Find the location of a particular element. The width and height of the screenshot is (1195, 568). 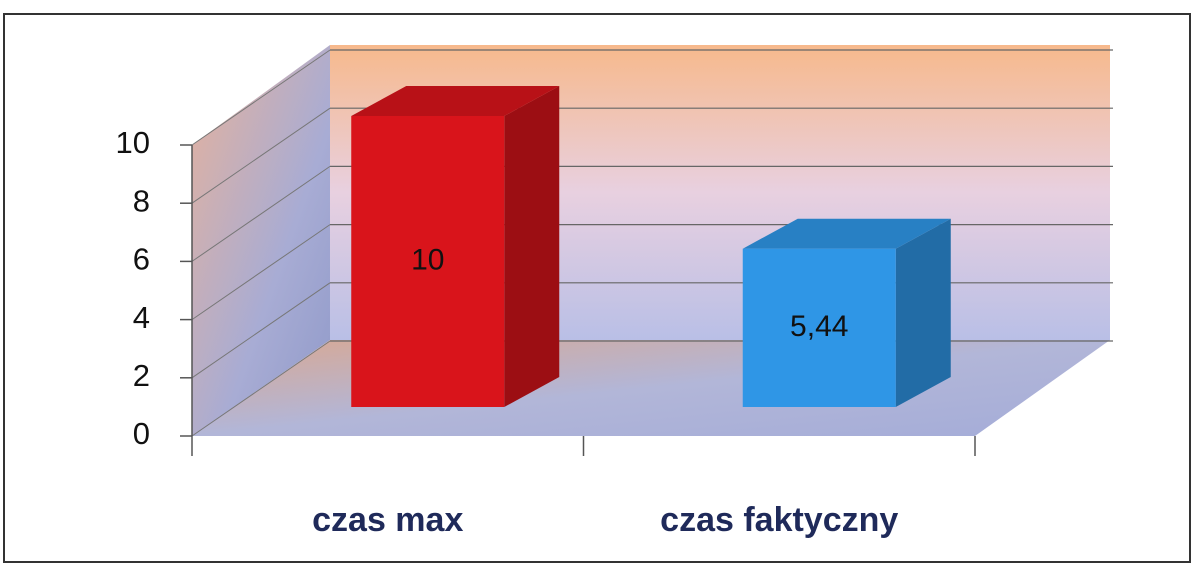

x-tick-label: czas max is located at coordinates (387, 520).